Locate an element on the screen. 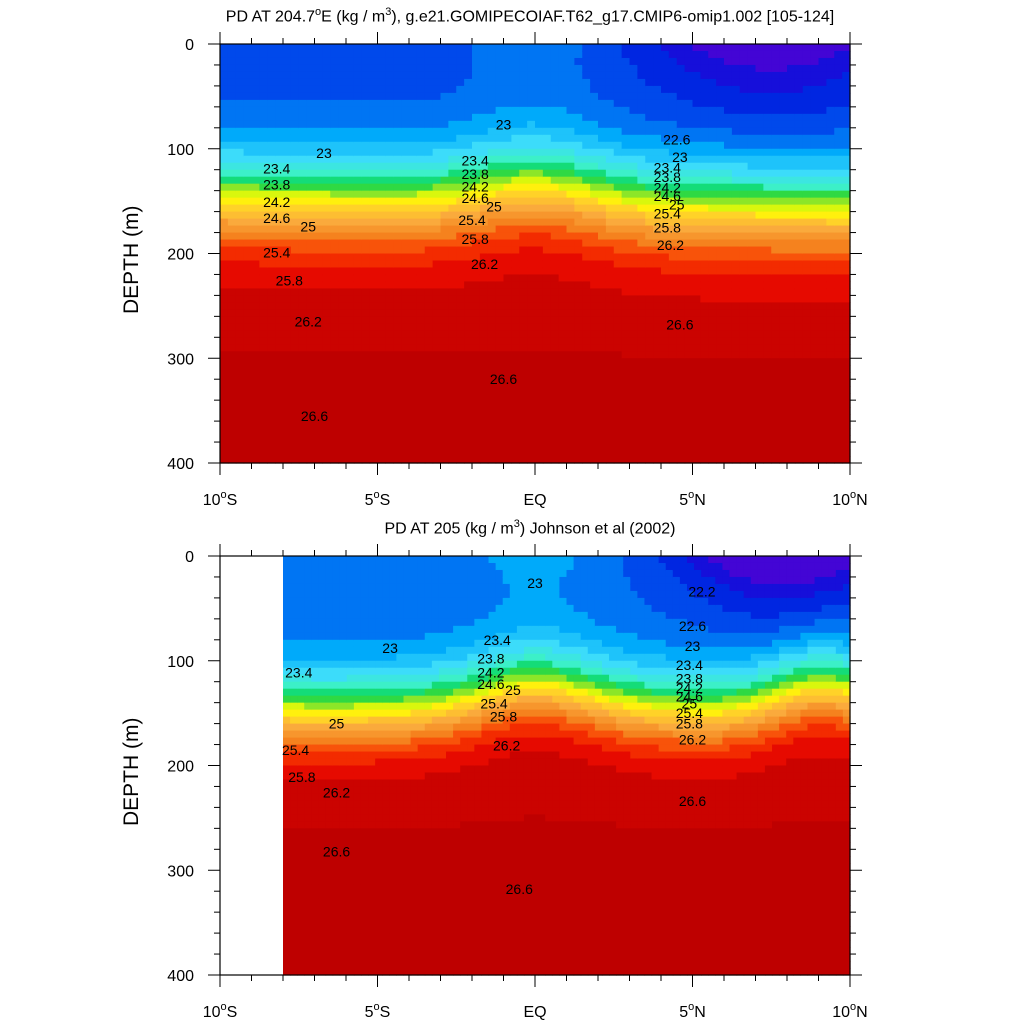 This screenshot has height=1024, width=1024. y-tick-label: 0 is located at coordinates (189, 45).